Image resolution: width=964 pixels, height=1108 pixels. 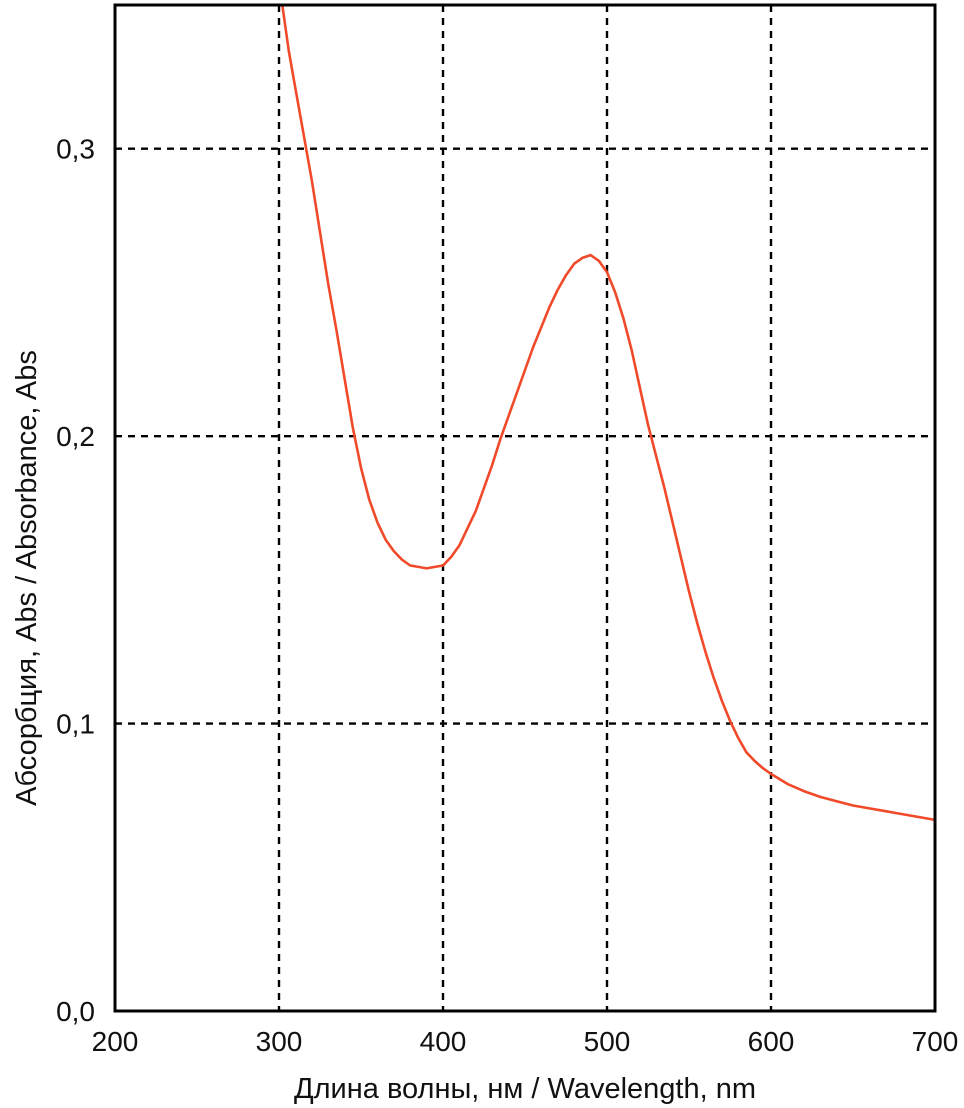 What do you see at coordinates (75, 724) in the screenshot?
I see `y-tick-label: 0,1` at bounding box center [75, 724].